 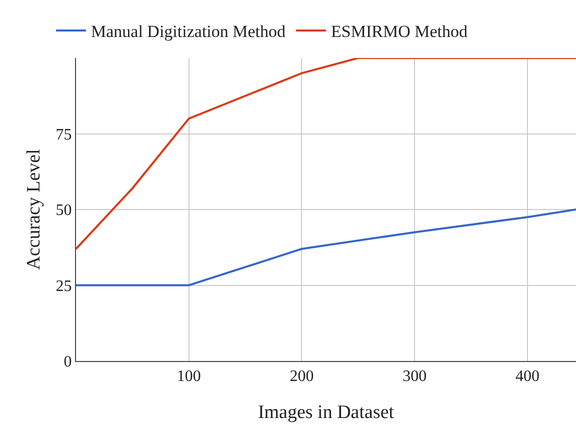 What do you see at coordinates (34, 209) in the screenshot?
I see `y-axis-title: Accuracy Level` at bounding box center [34, 209].